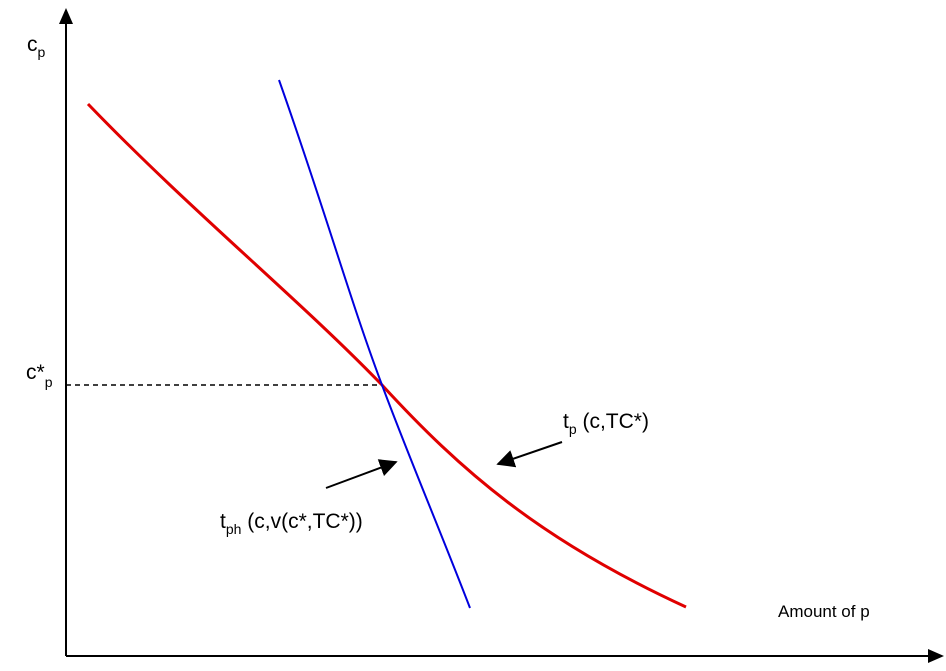  What do you see at coordinates (361, 474) in the screenshot?
I see `tph-pointer-arrow` at bounding box center [361, 474].